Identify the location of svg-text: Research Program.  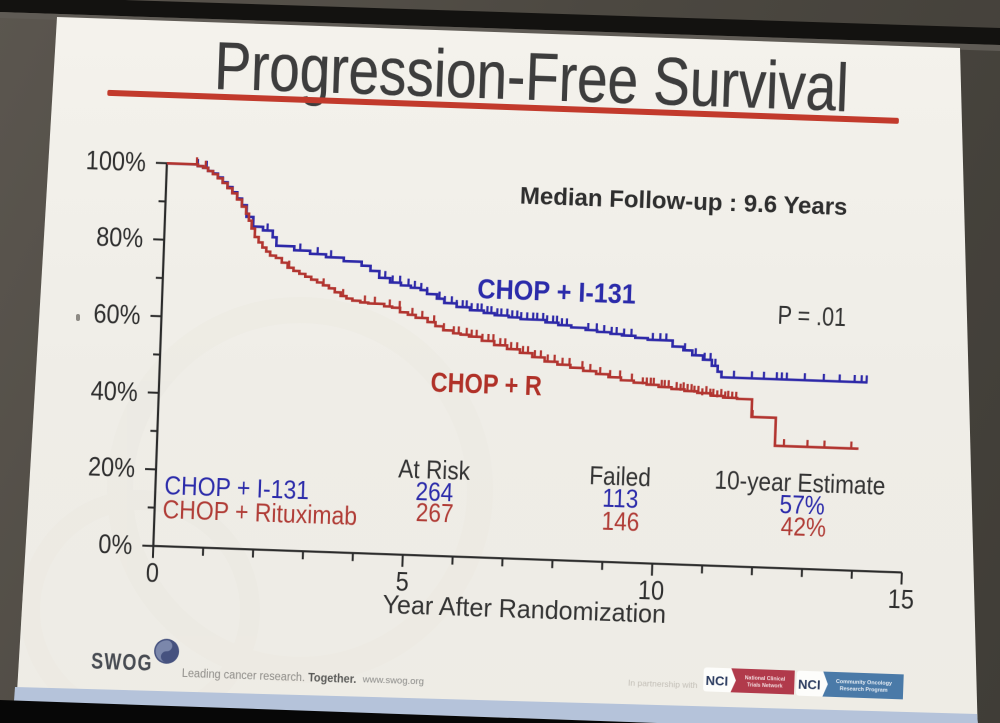
(864, 690).